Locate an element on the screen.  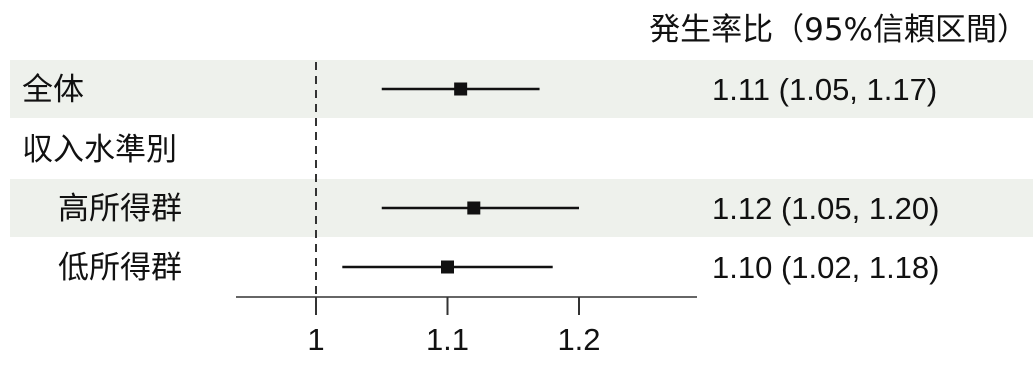
row-label: 高所得群 is located at coordinates (120, 209).